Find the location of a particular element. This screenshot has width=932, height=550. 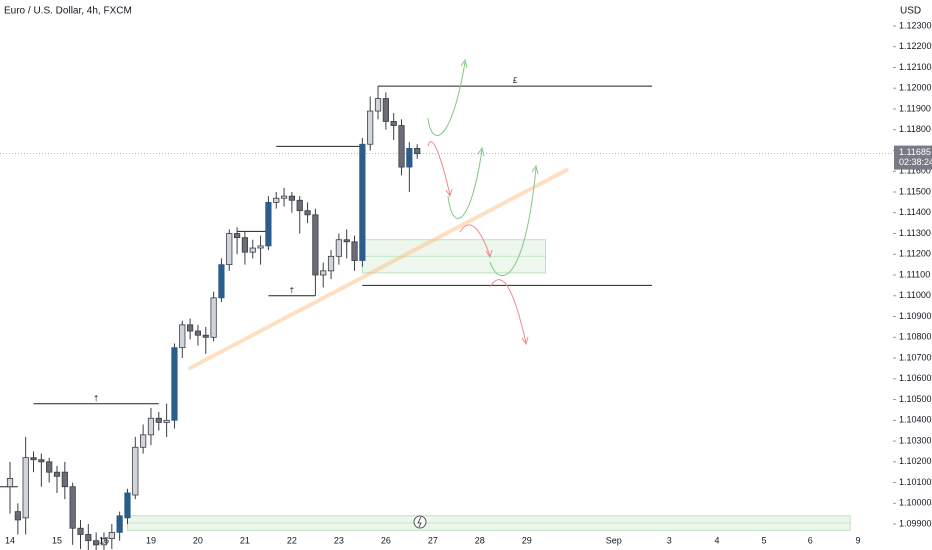

y-tick-label: 1.11500 is located at coordinates (915, 191).